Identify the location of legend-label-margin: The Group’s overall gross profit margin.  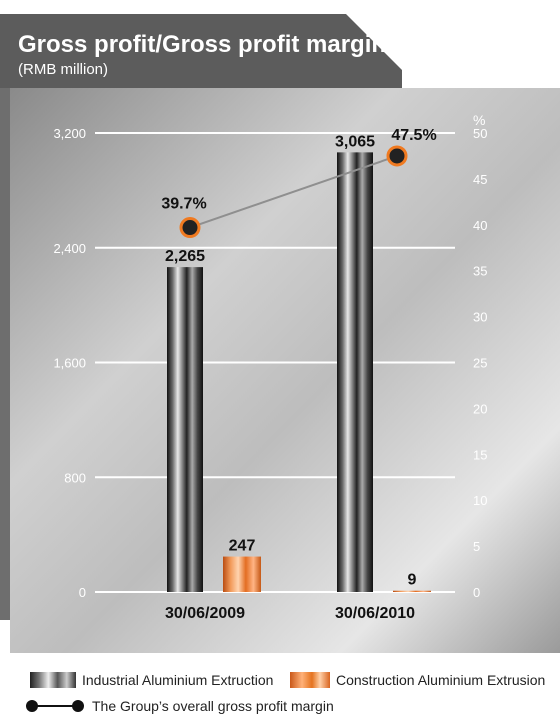
(213, 706).